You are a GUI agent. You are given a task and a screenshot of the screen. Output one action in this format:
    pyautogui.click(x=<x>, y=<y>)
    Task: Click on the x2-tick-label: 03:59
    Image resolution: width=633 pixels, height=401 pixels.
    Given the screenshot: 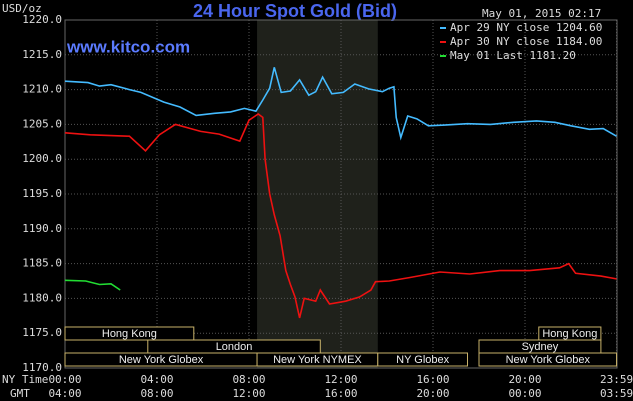 What is the action you would take?
    pyautogui.click(x=616, y=393)
    